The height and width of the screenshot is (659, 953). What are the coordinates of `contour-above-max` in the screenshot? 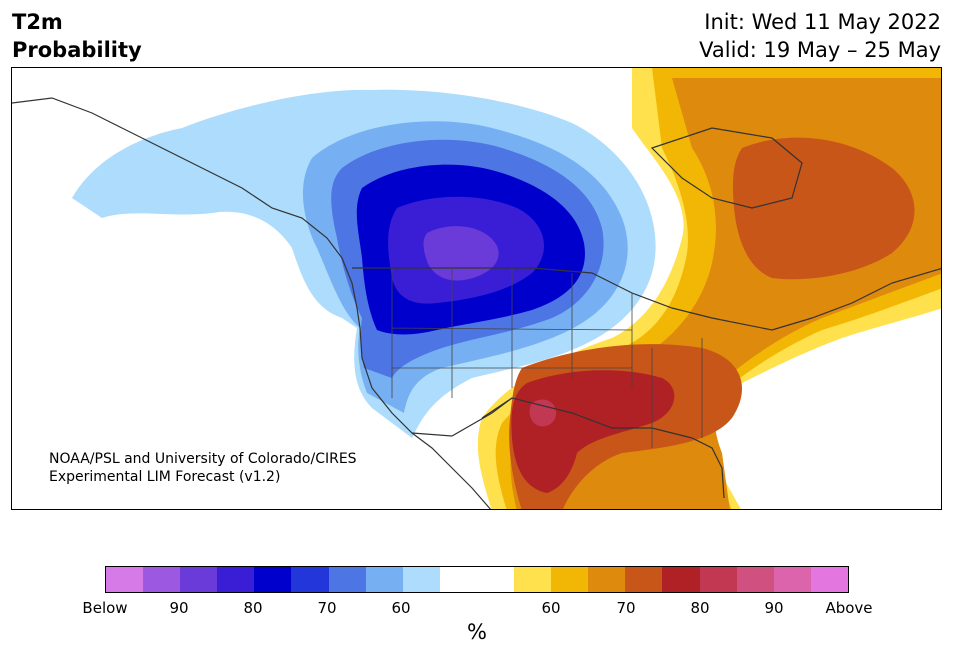 It's located at (543, 413).